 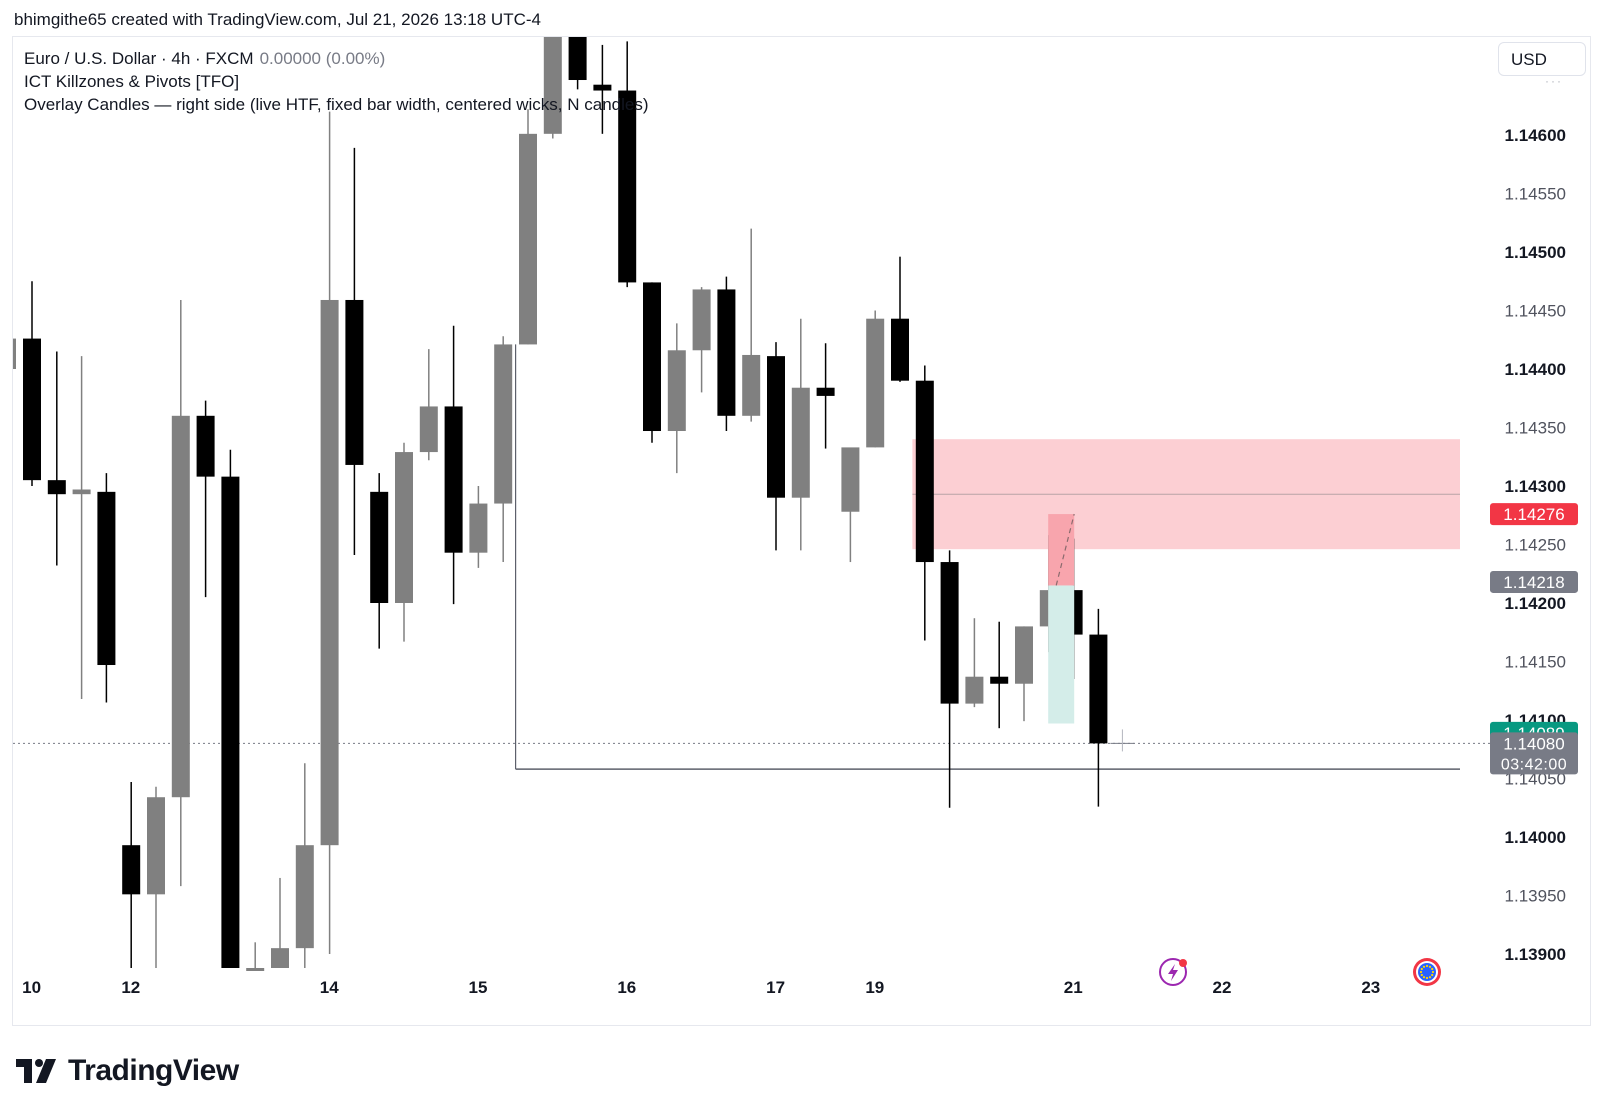 What do you see at coordinates (14, 353) in the screenshot?
I see `candle-partial` at bounding box center [14, 353].